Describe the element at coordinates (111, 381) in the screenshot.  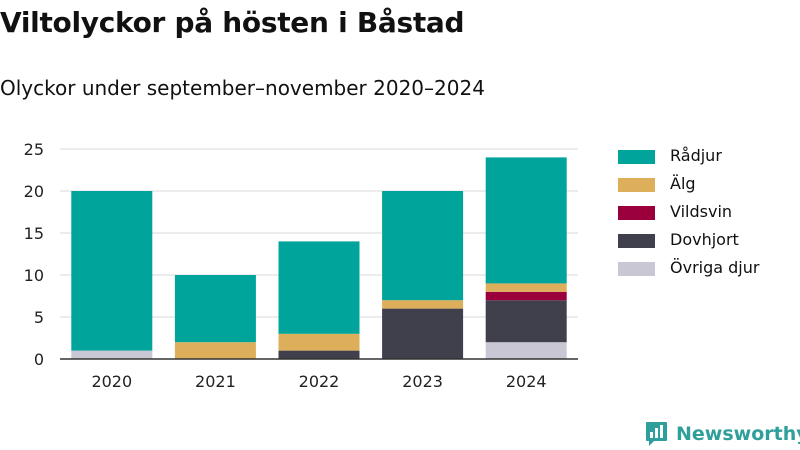
I see `x-tick-label: 2020` at that location.